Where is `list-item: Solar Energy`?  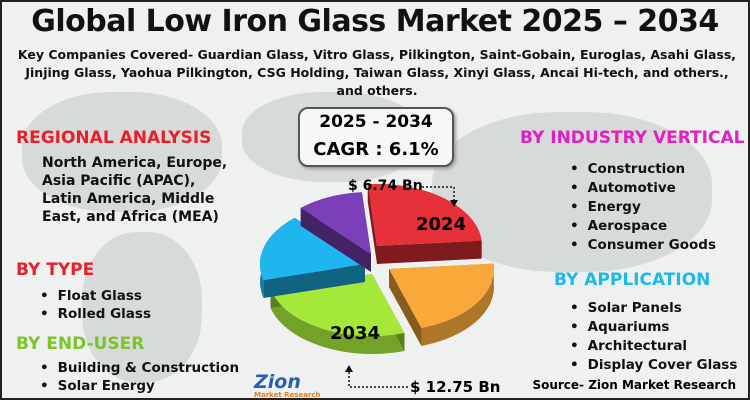
list-item: Solar Energy is located at coordinates (139, 386).